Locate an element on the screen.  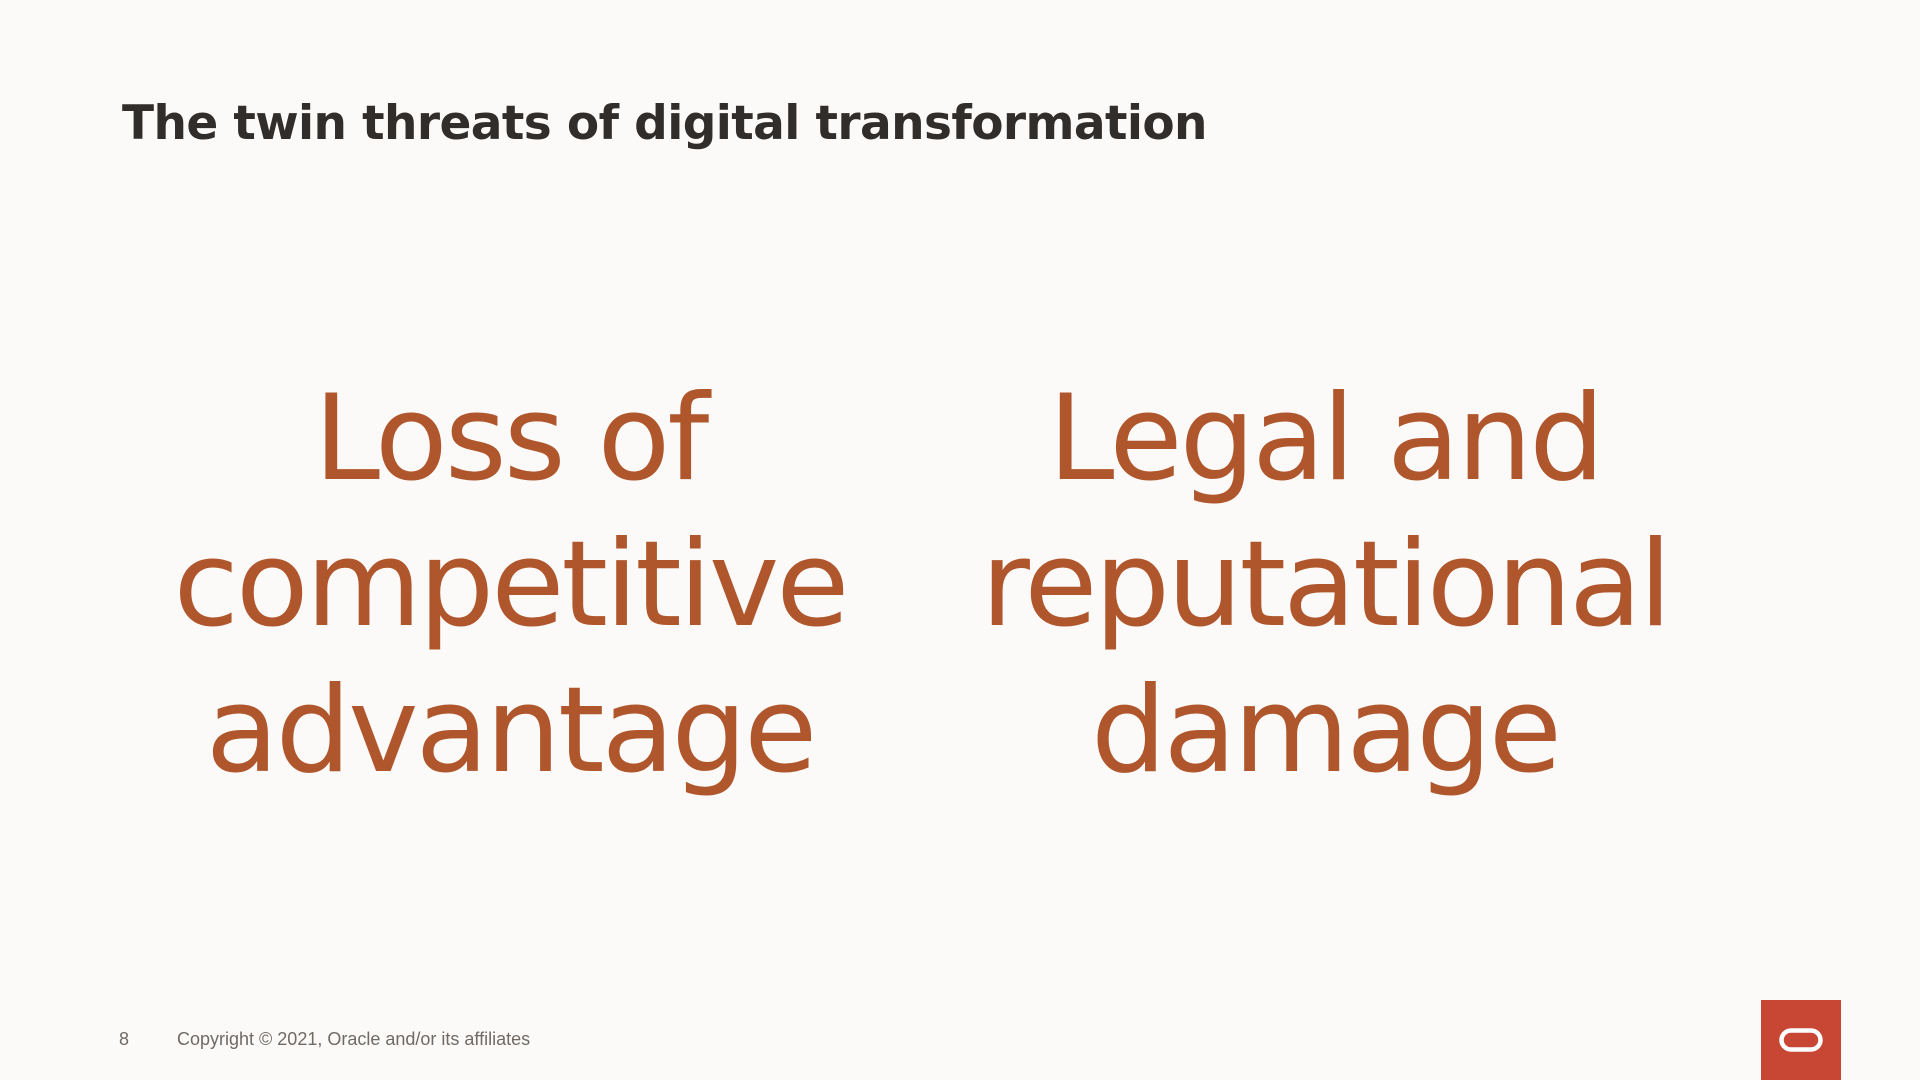
threat-line: competitive is located at coordinates (511, 585).